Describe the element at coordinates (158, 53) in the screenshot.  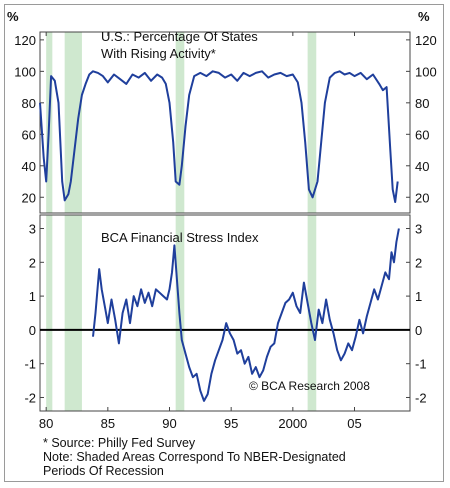
I see `top-panel-title-line2: With Rising Activity*` at that location.